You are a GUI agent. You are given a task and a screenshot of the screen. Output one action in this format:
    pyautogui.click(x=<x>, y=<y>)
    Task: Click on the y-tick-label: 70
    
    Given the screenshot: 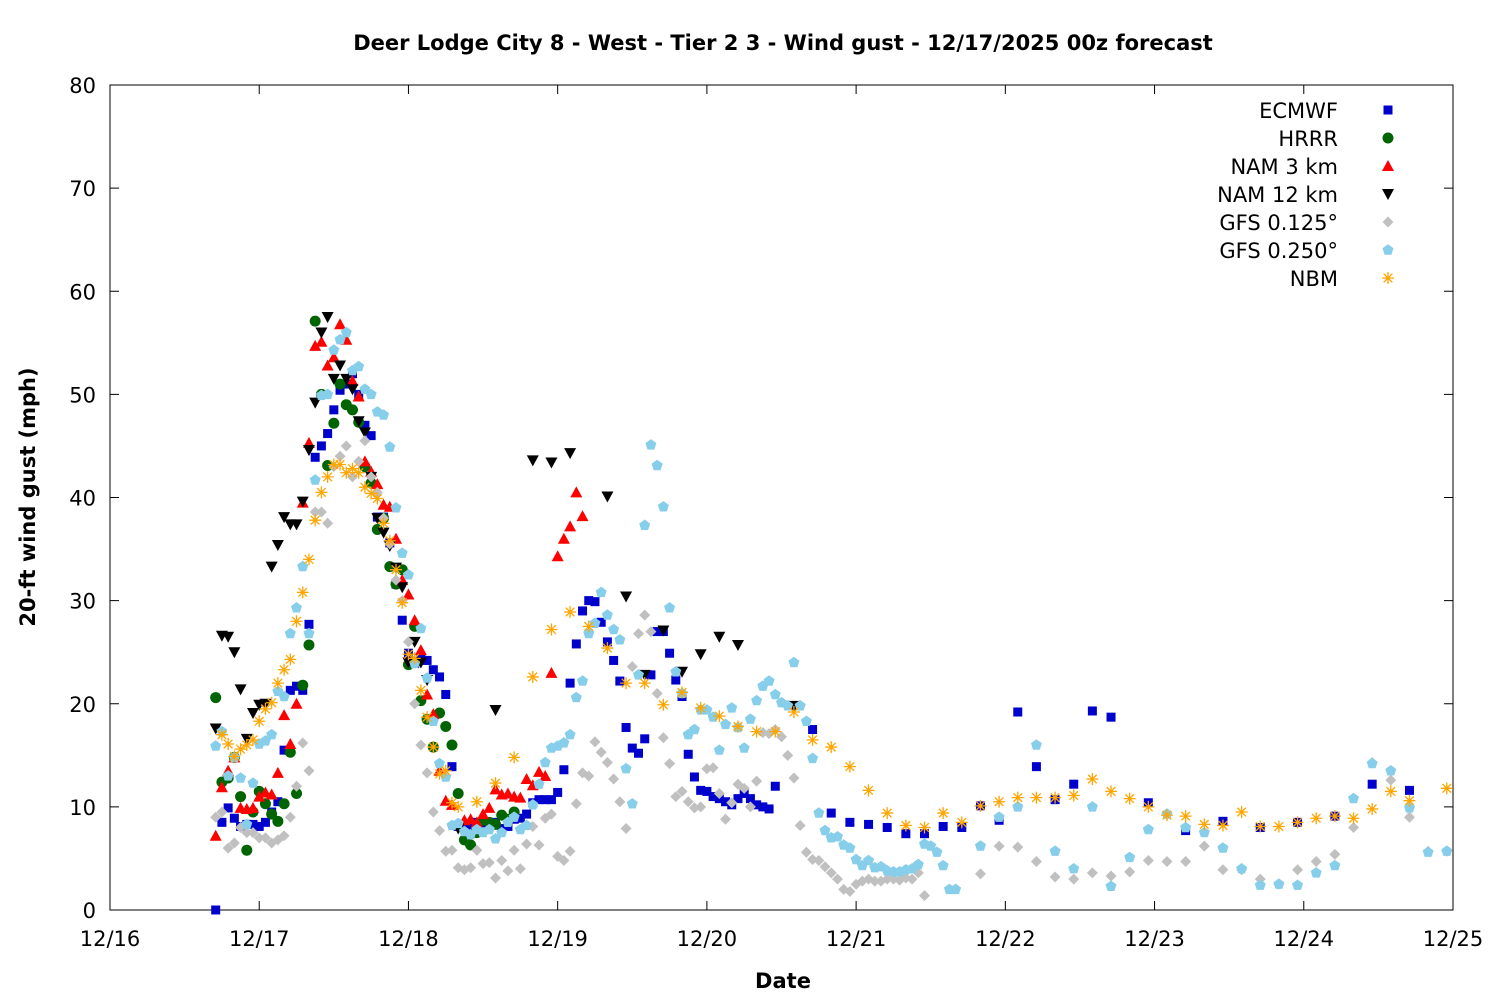 What is the action you would take?
    pyautogui.click(x=82, y=189)
    